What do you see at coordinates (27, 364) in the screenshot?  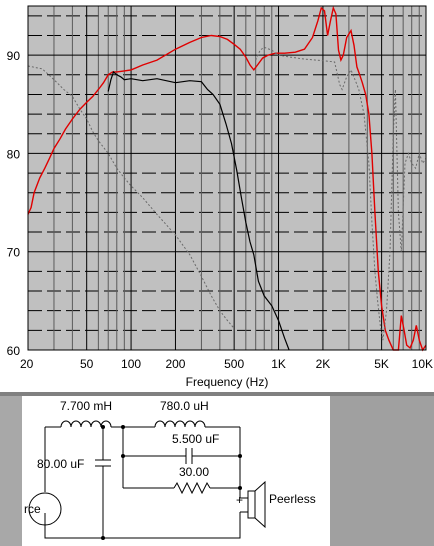 I see `x-tick-label: 20` at bounding box center [27, 364].